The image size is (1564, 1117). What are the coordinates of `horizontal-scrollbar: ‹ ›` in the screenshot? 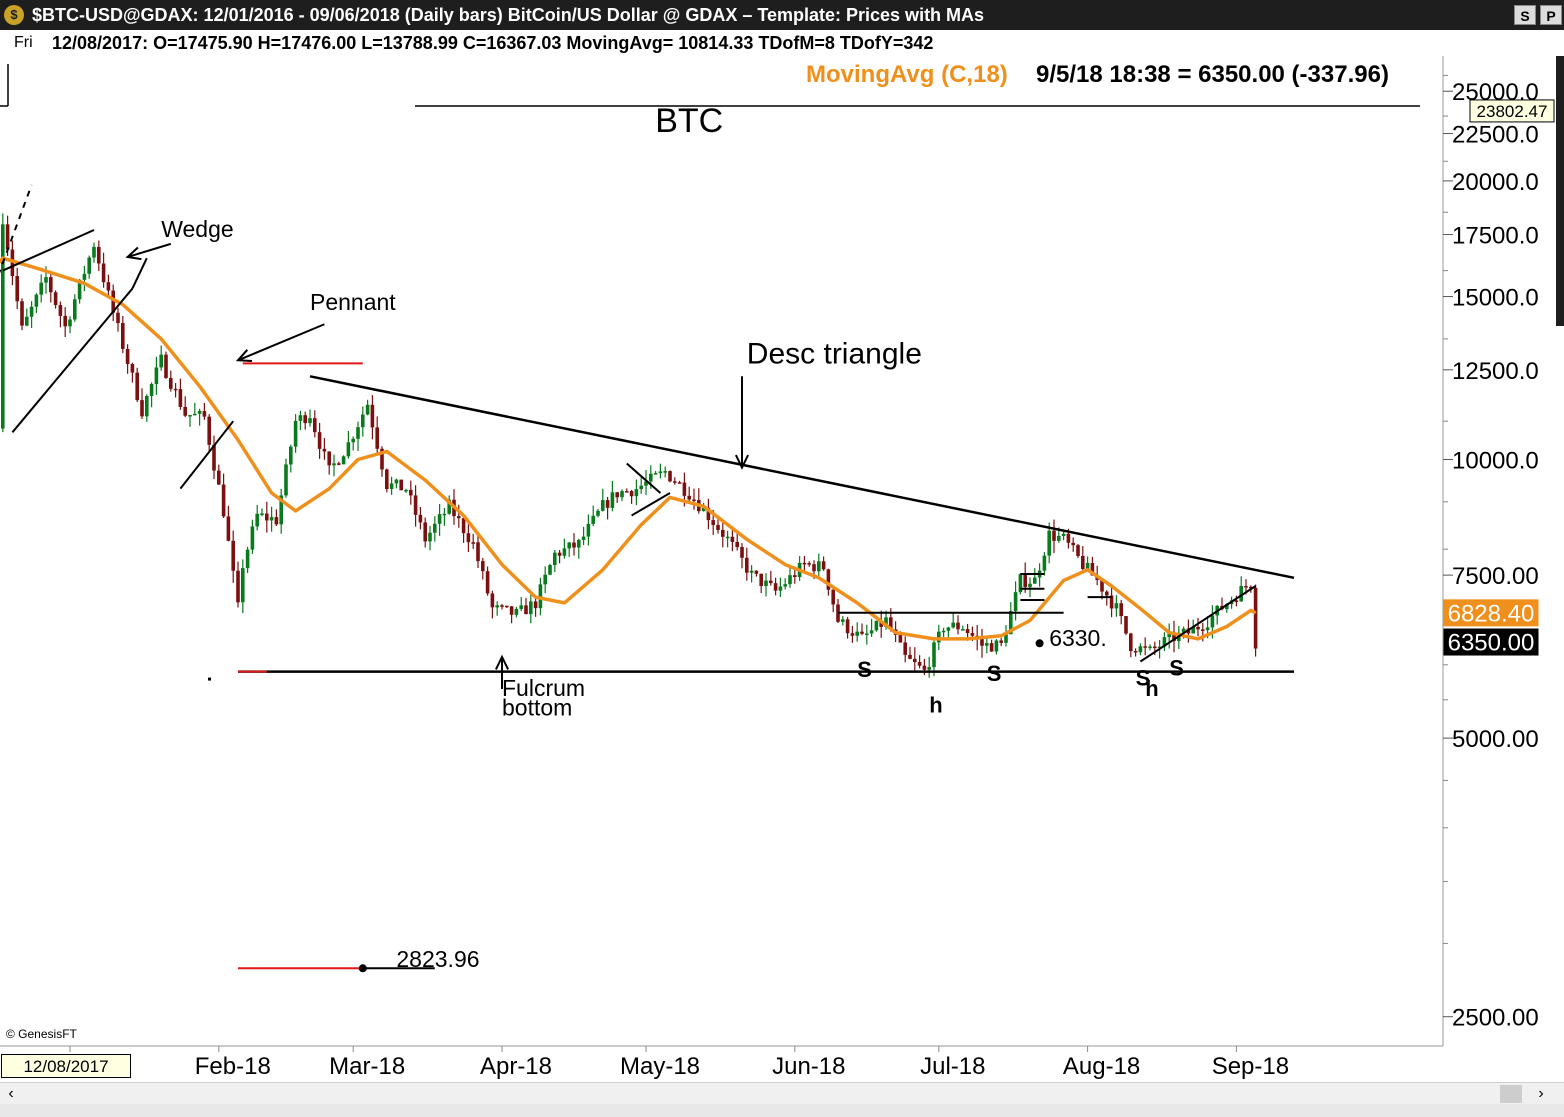 It's located at (782, 1093).